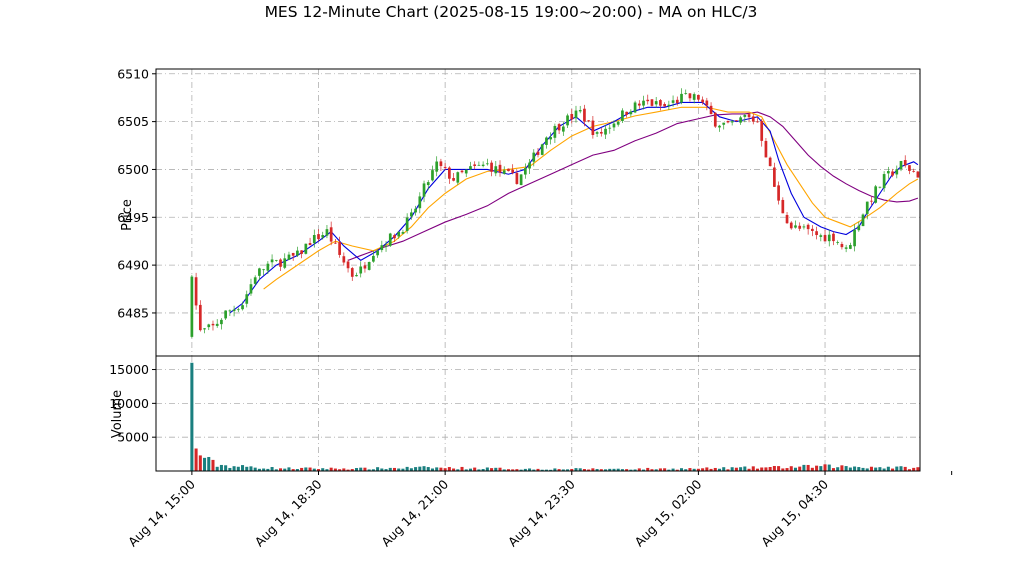  I want to click on price-ytick-label: 6495, so click(133, 217).